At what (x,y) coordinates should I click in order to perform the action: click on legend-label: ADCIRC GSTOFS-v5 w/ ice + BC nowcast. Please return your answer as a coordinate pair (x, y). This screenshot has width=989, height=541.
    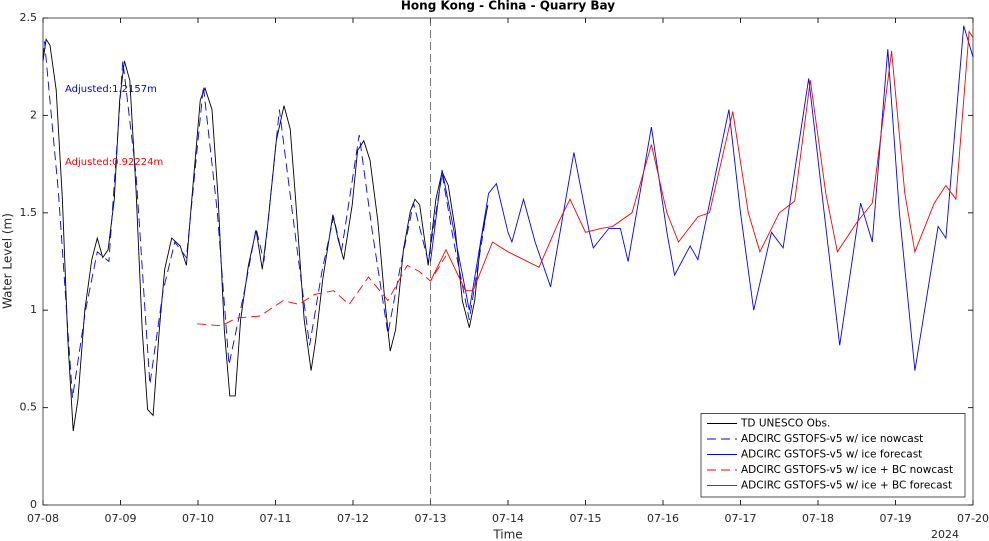
    Looking at the image, I should click on (847, 470).